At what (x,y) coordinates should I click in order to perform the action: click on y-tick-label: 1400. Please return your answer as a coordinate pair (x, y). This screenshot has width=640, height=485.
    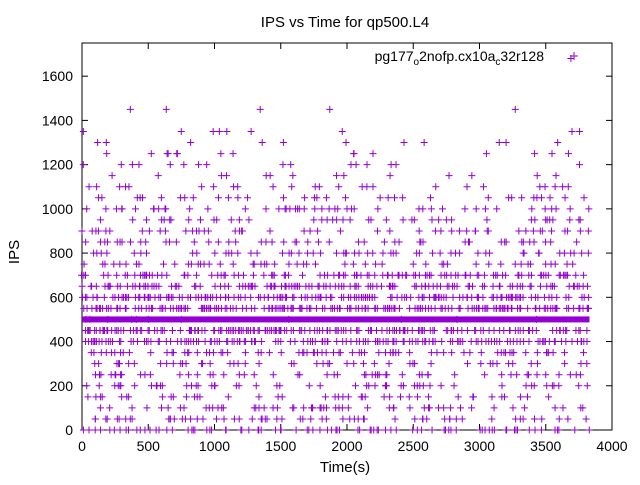
    Looking at the image, I should click on (57, 120).